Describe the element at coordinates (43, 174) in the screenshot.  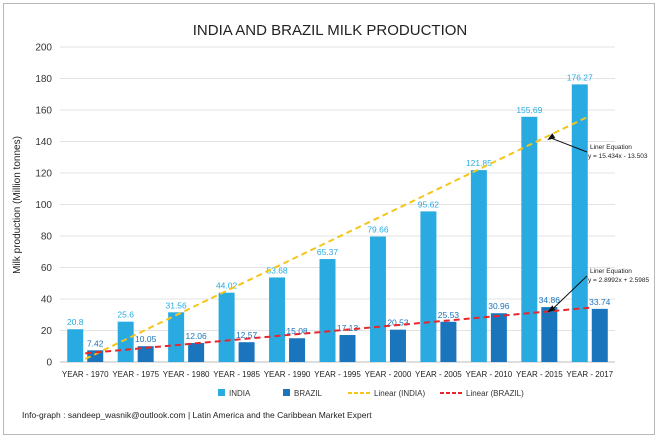
I see `y-tick-label: 120` at that location.